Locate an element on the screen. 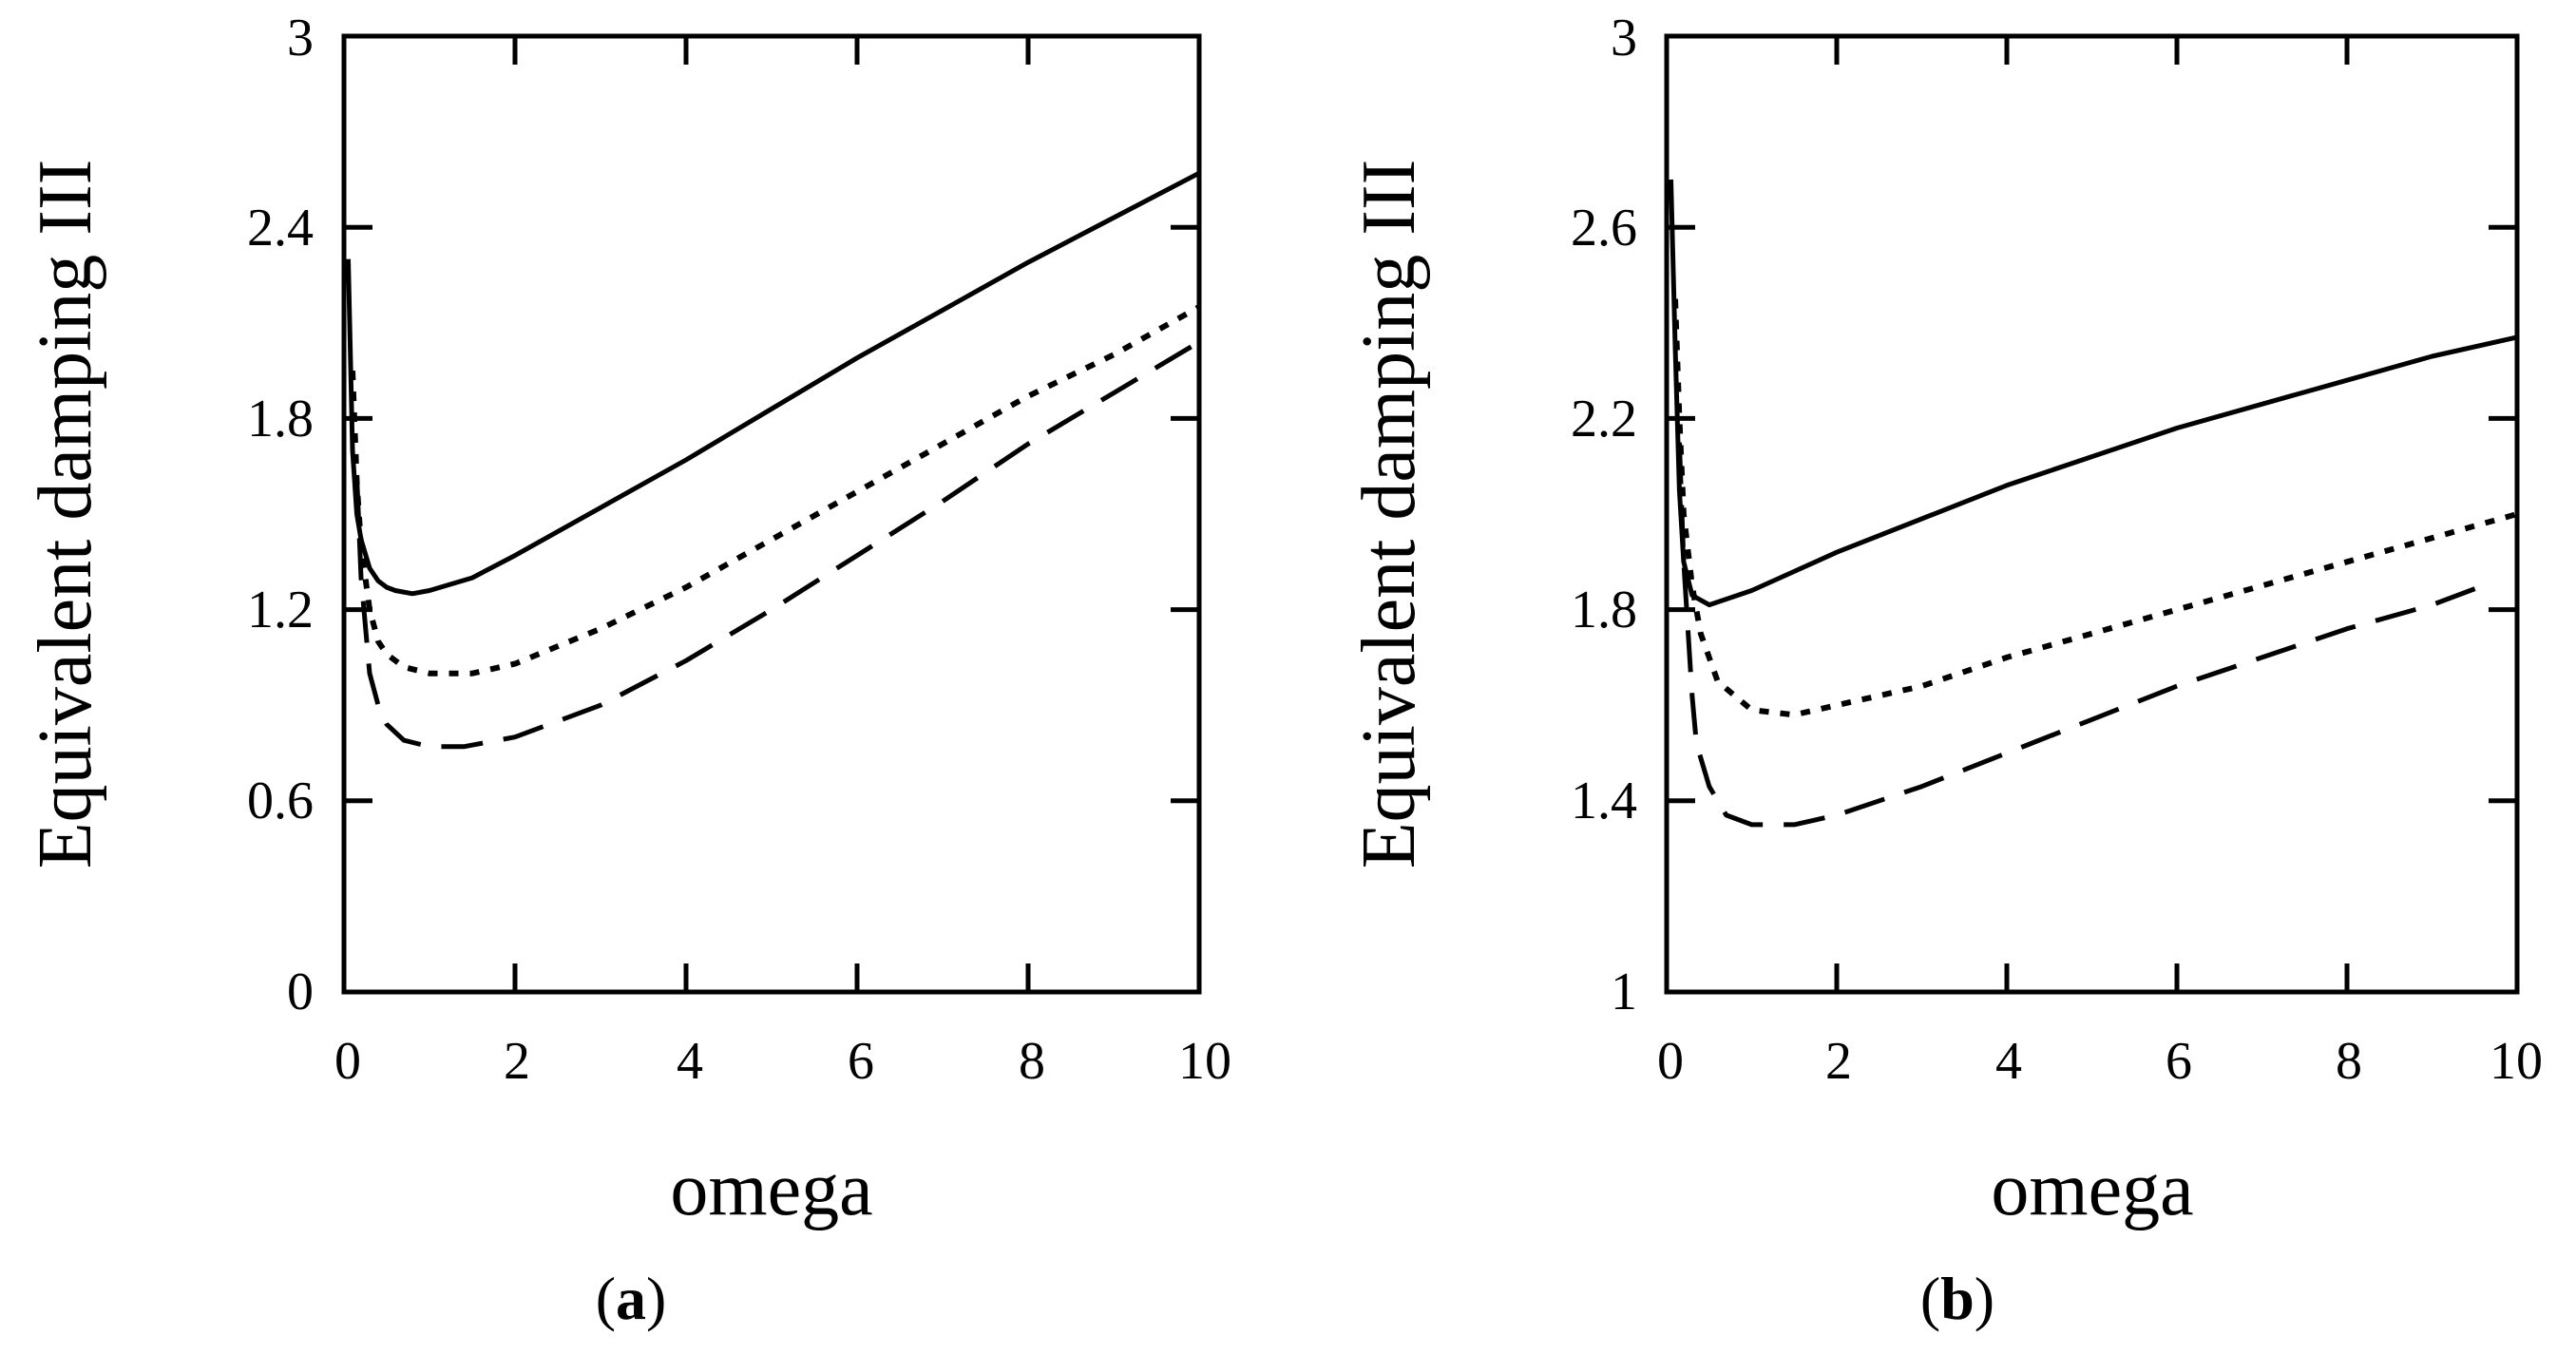 Image resolution: width=2576 pixels, height=1354 pixels. panel-b-caption-letter: b is located at coordinates (1957, 1298).